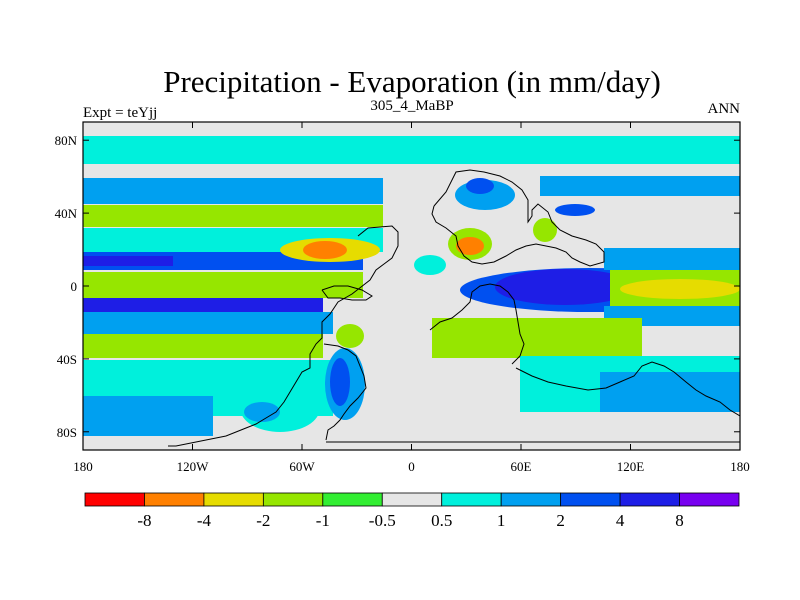  I want to click on coastline-east-america, so click(345, 392).